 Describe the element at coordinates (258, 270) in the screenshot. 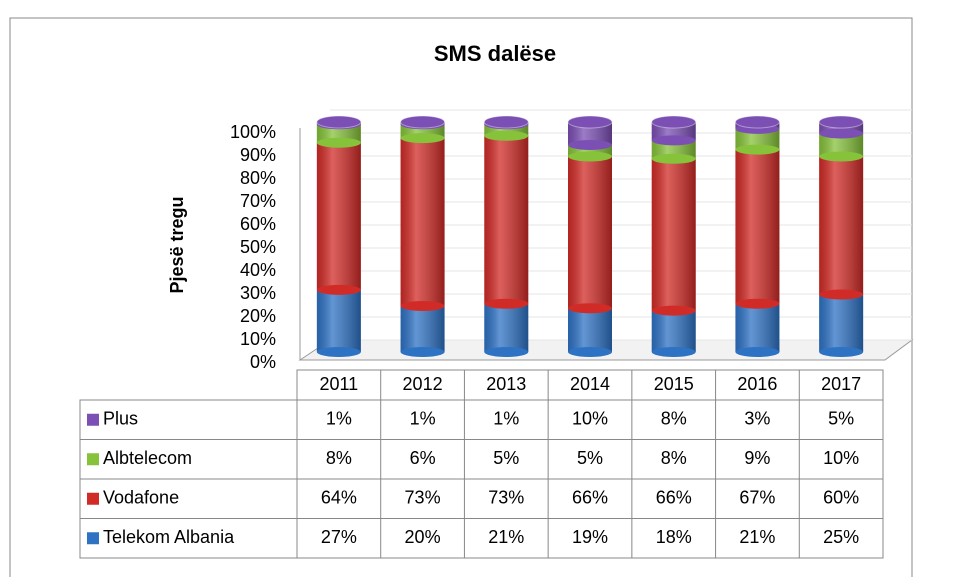

I see `y-tick-label: 40%` at that location.